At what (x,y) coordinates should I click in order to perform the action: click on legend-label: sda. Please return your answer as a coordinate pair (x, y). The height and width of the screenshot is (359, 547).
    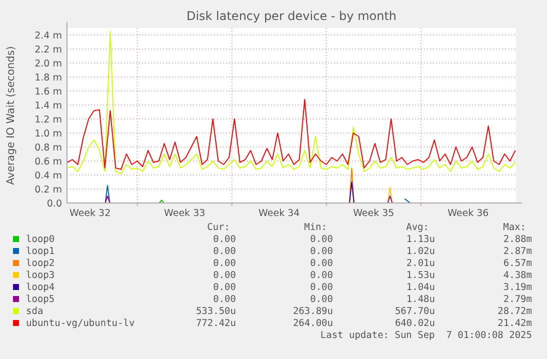
    Looking at the image, I should click on (35, 311).